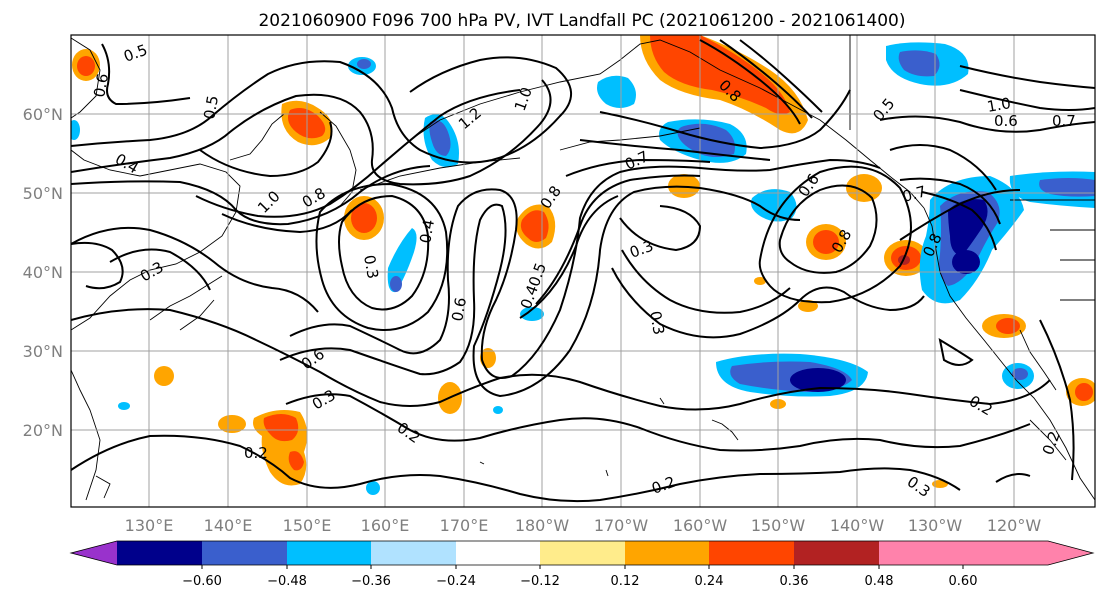 The height and width of the screenshot is (601, 1105). I want to click on china-coast, so click(86, 435).